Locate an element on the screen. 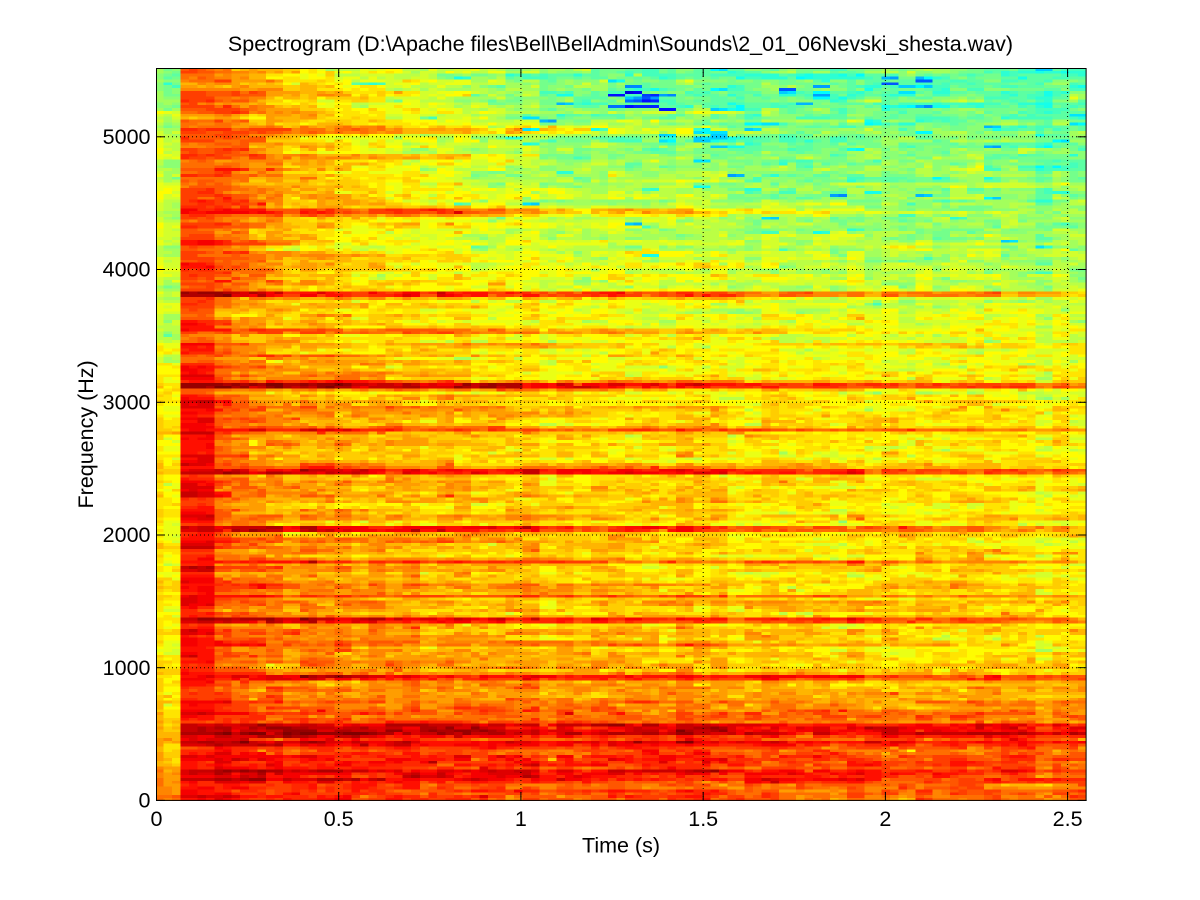 This screenshot has height=900, width=1200. svg-text: 4000 is located at coordinates (127, 270).